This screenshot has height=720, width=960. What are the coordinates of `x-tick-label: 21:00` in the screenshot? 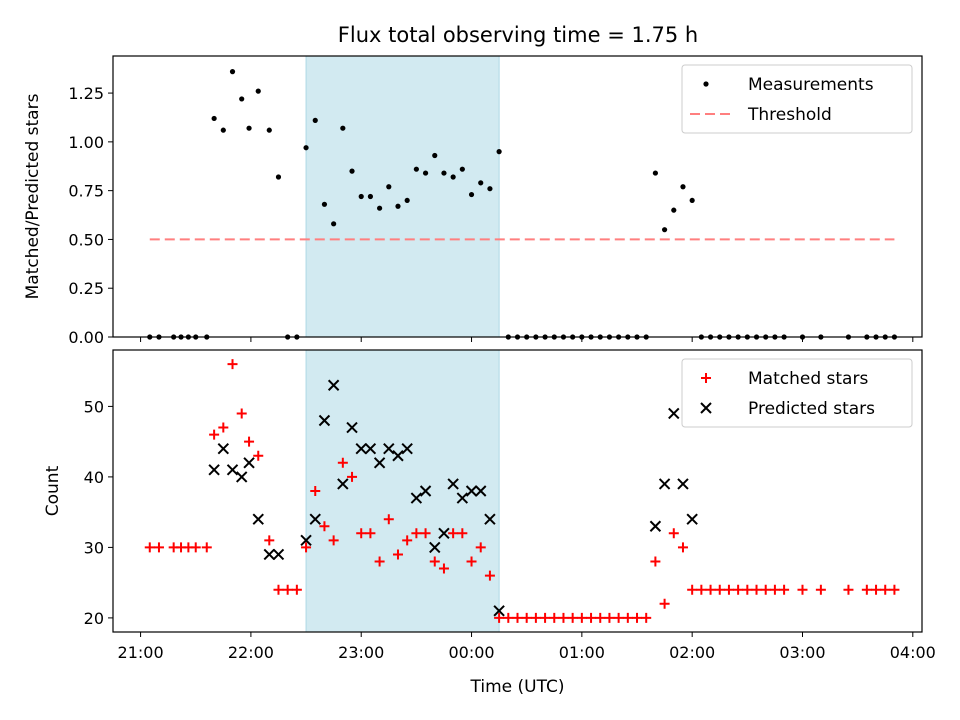 It's located at (141, 652).